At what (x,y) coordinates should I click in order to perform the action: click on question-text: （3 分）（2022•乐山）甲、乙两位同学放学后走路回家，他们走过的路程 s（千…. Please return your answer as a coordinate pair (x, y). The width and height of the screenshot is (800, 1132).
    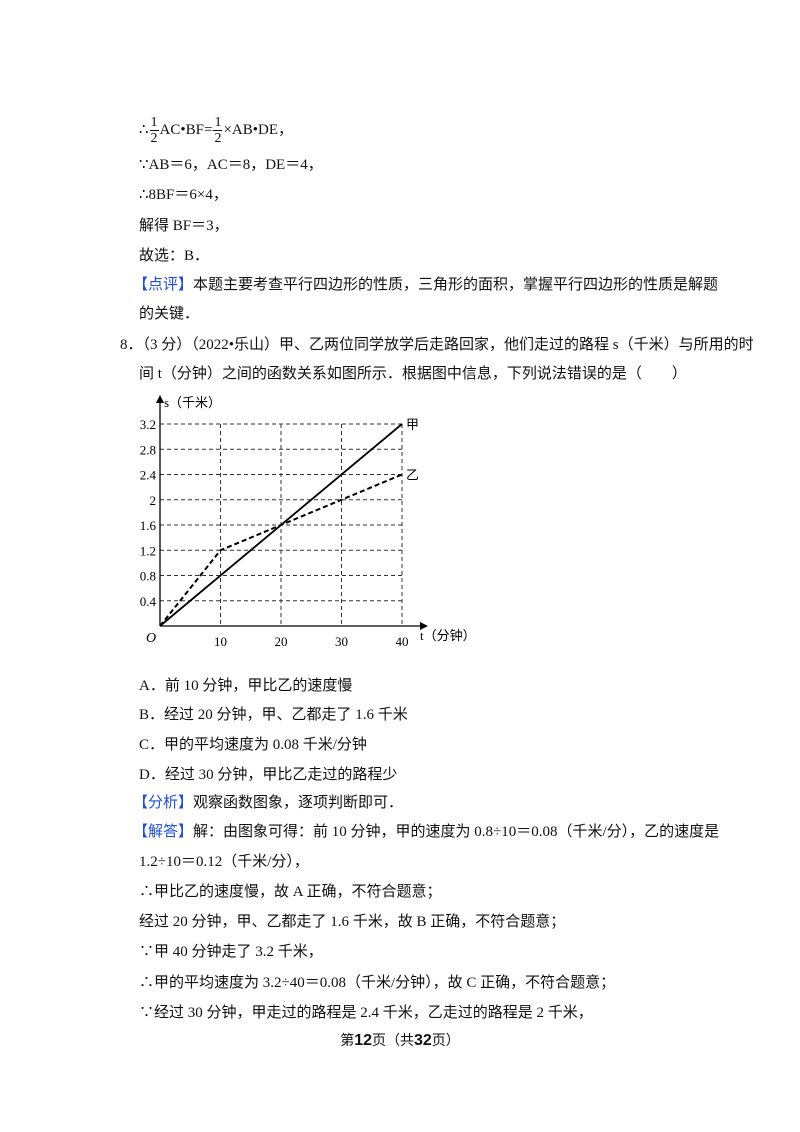
    Looking at the image, I should click on (448, 345).